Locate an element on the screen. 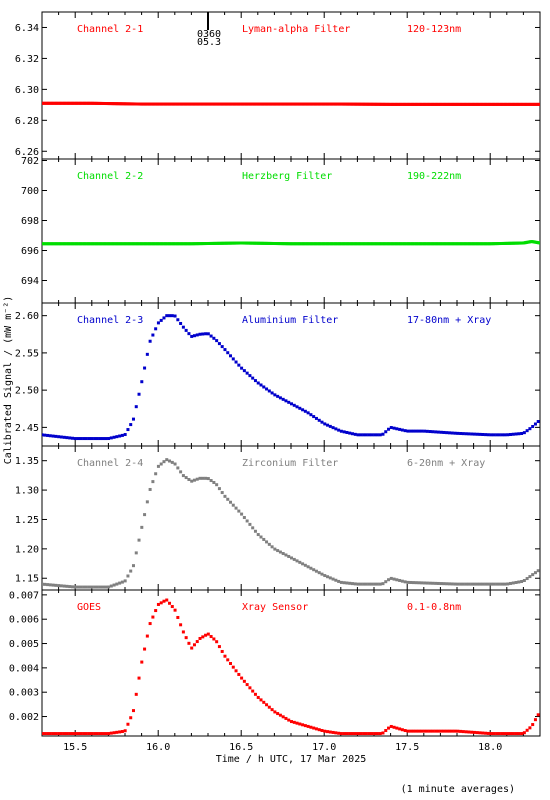 This screenshot has height=800, width=550. y-tick-label: 6.34 is located at coordinates (27, 28).